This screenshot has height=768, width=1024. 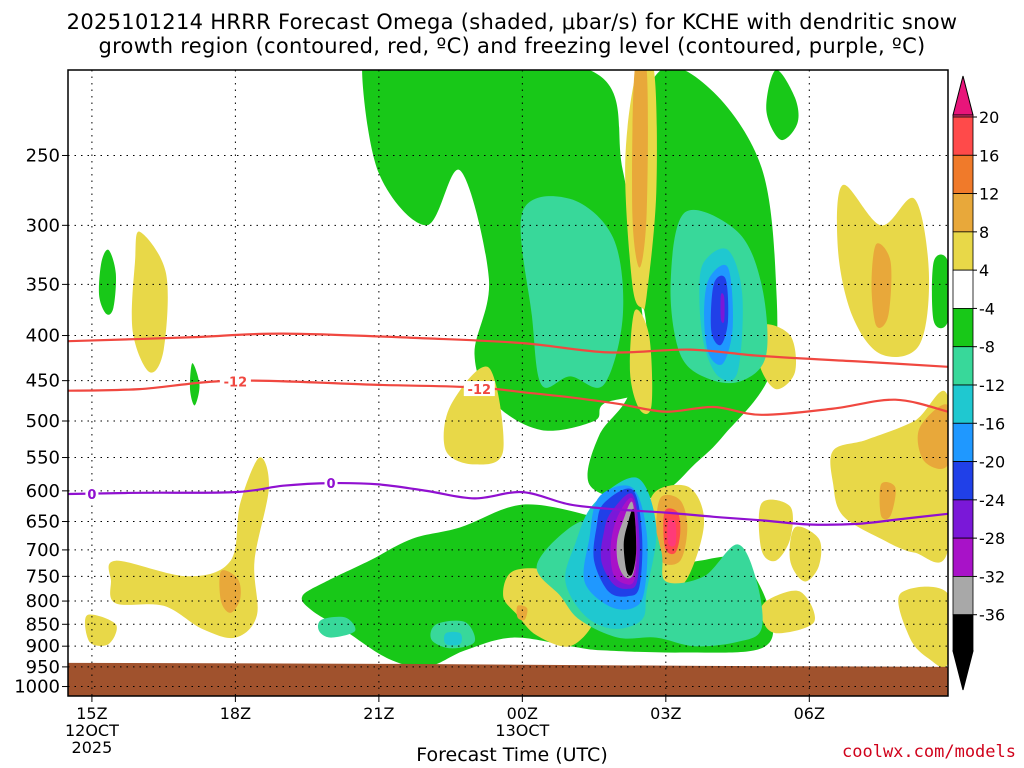 What do you see at coordinates (43, 576) in the screenshot?
I see `y-tick-label: 750` at bounding box center [43, 576].